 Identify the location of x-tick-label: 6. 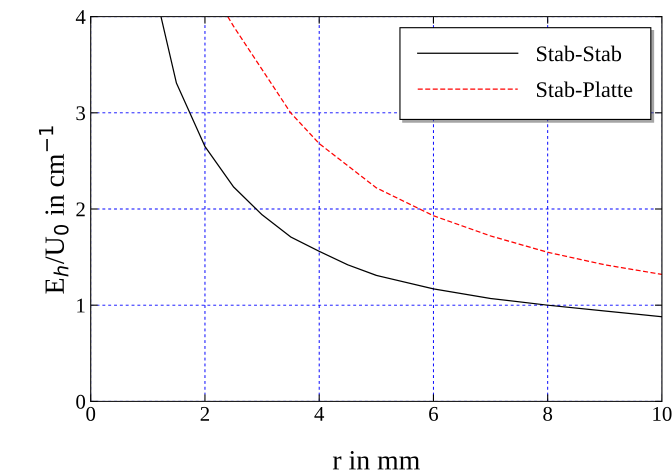
(433, 413).